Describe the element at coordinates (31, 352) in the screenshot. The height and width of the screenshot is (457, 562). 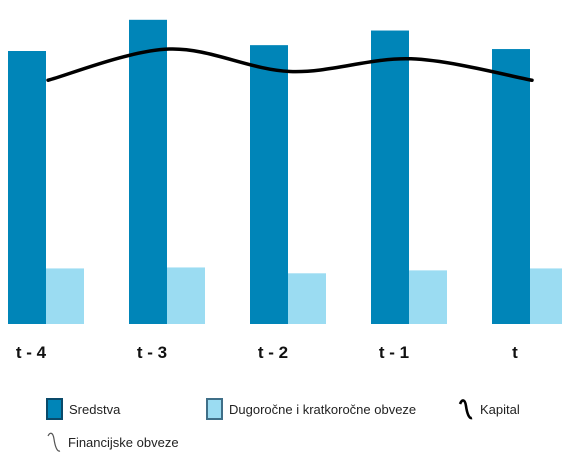
I see `x-tick-label-0: t - 4` at that location.